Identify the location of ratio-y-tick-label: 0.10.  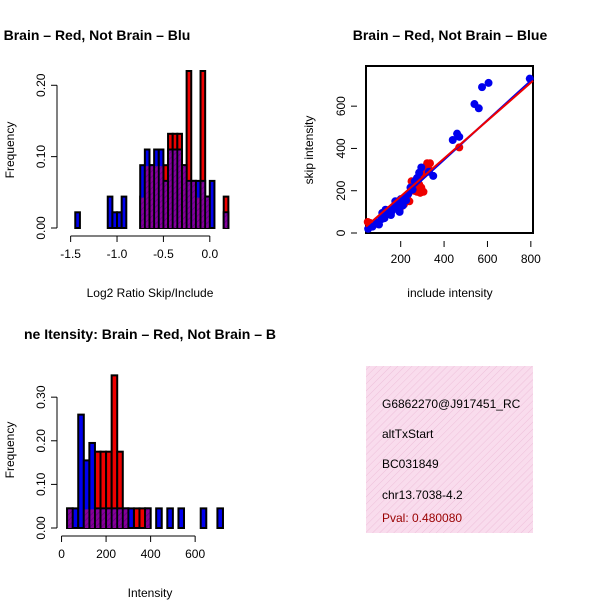
(41, 157).